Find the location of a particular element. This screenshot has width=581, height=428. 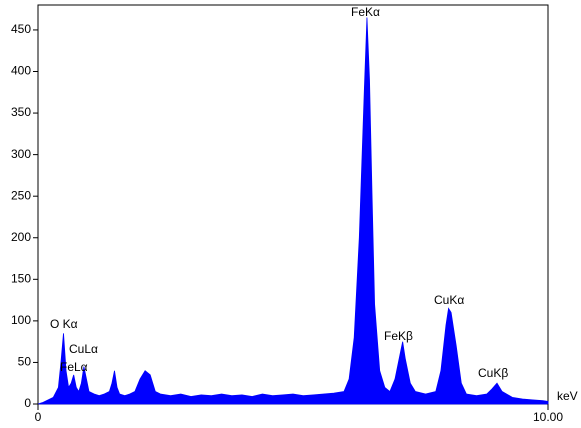

y-tick-label: 100 is located at coordinates (21, 320).